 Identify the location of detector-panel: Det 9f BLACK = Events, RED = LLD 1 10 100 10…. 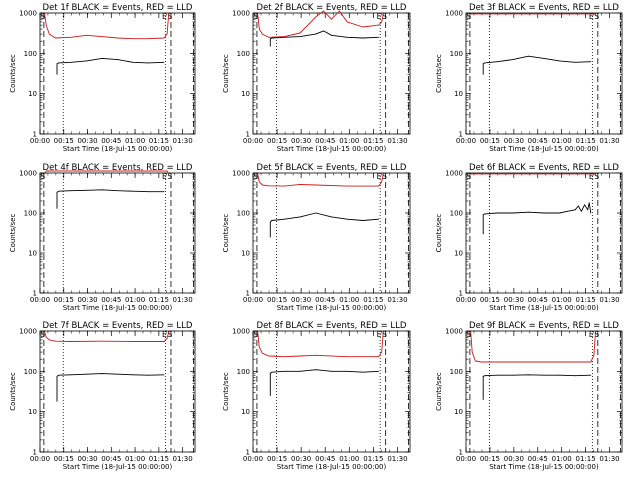
(529, 396).